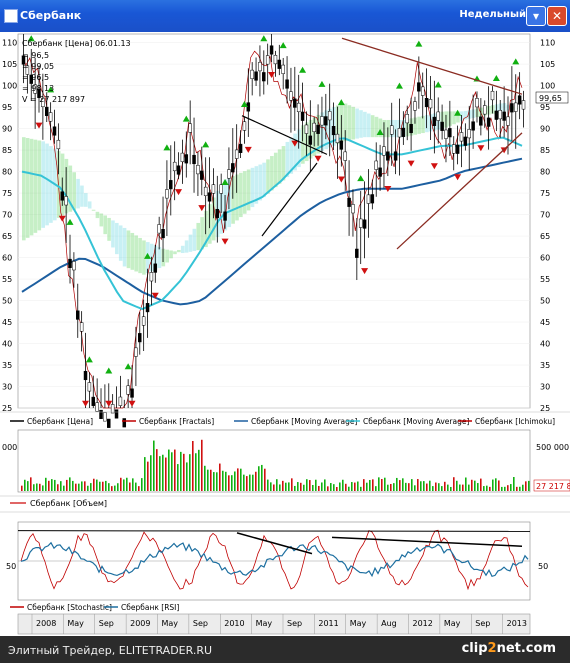 This screenshot has height=663, width=570. I want to click on close-button: ✕, so click(557, 16).